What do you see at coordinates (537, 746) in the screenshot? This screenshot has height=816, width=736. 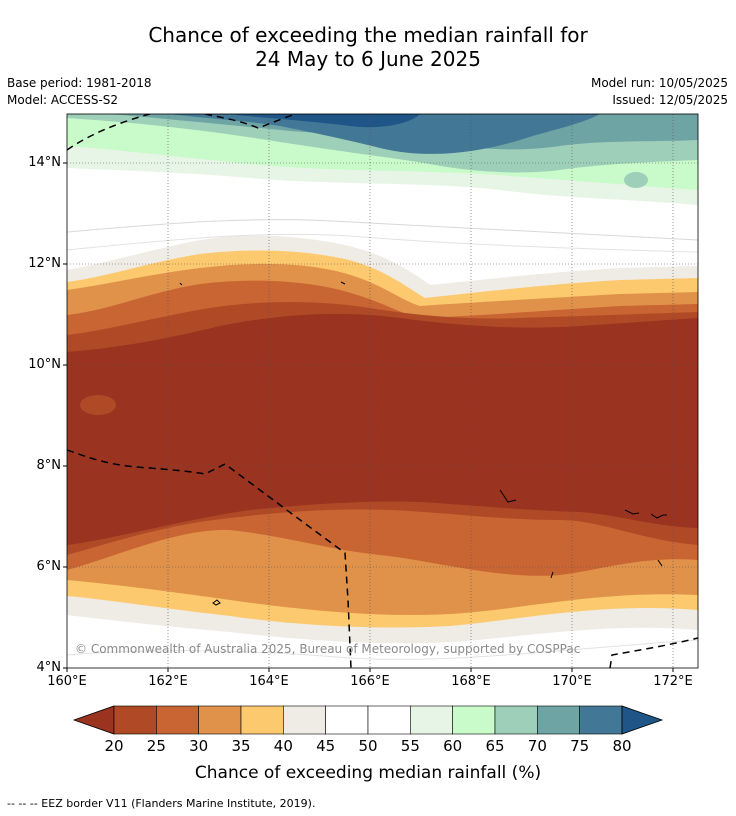 I see `colorbar-tick: 70` at bounding box center [537, 746].